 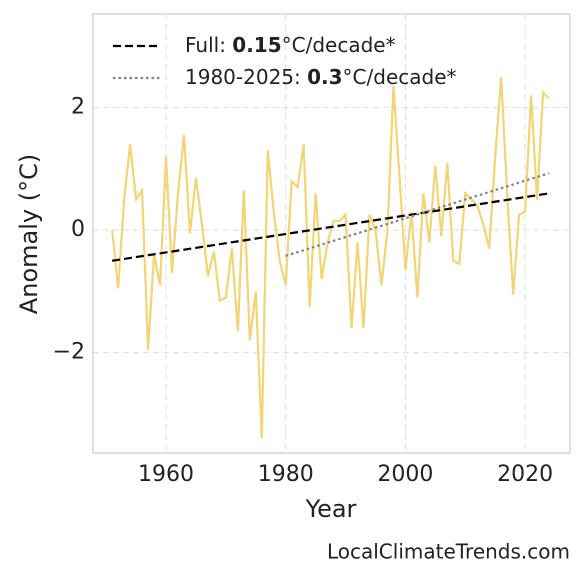 What do you see at coordinates (78, 107) in the screenshot?
I see `y-tick-label: 2` at bounding box center [78, 107].